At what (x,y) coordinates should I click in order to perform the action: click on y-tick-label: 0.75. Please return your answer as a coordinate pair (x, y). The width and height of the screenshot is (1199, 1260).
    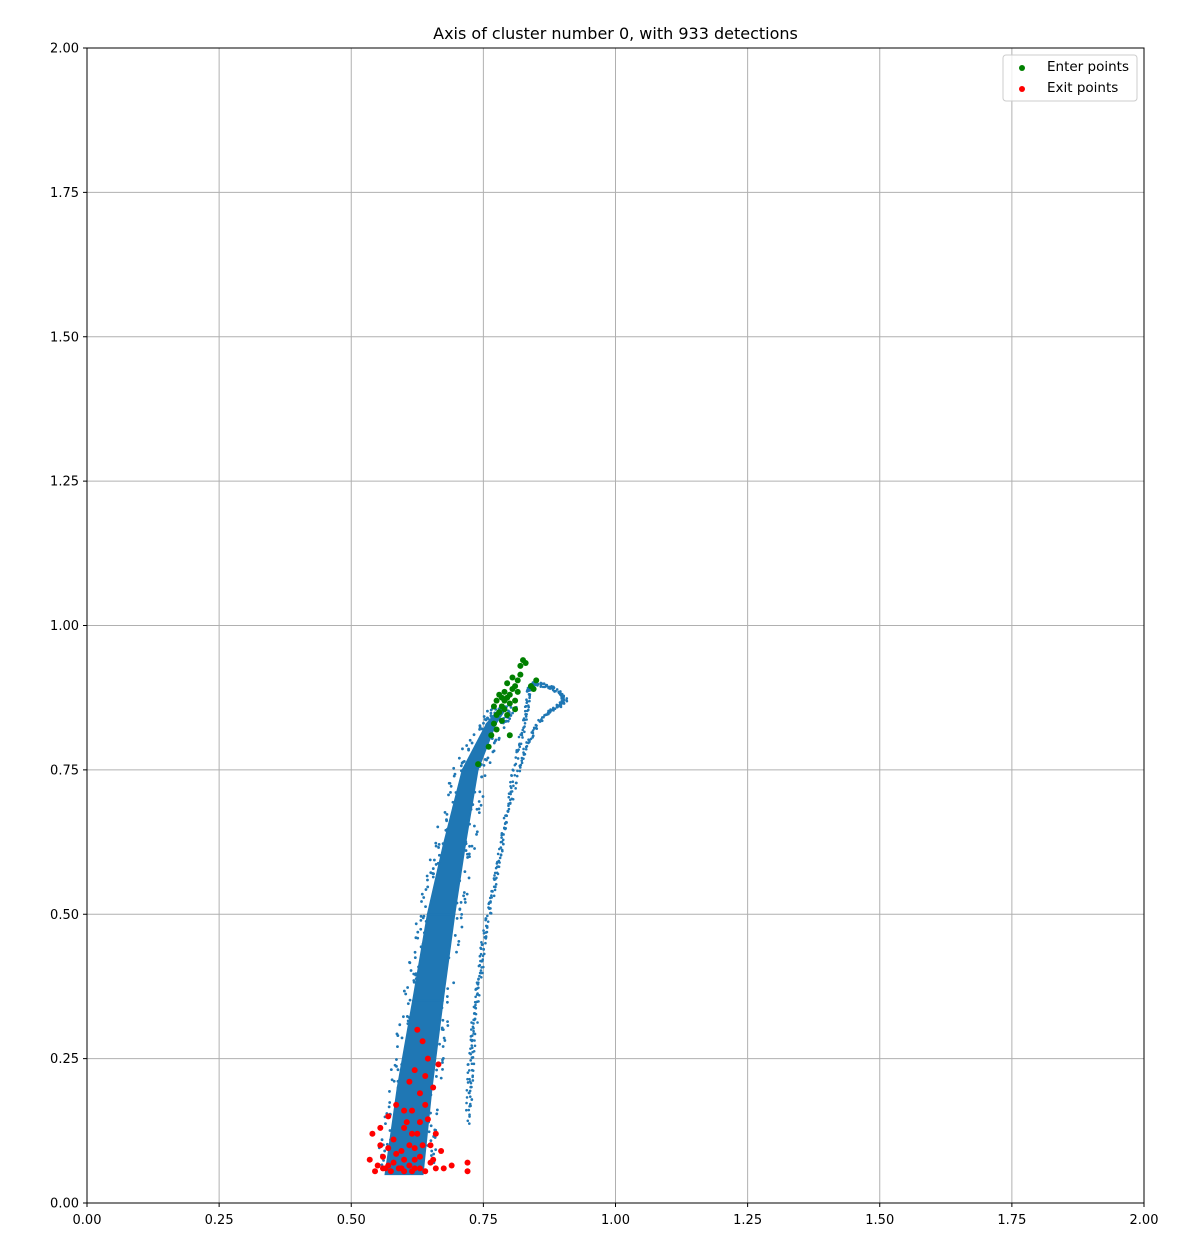
    Looking at the image, I should click on (64, 770).